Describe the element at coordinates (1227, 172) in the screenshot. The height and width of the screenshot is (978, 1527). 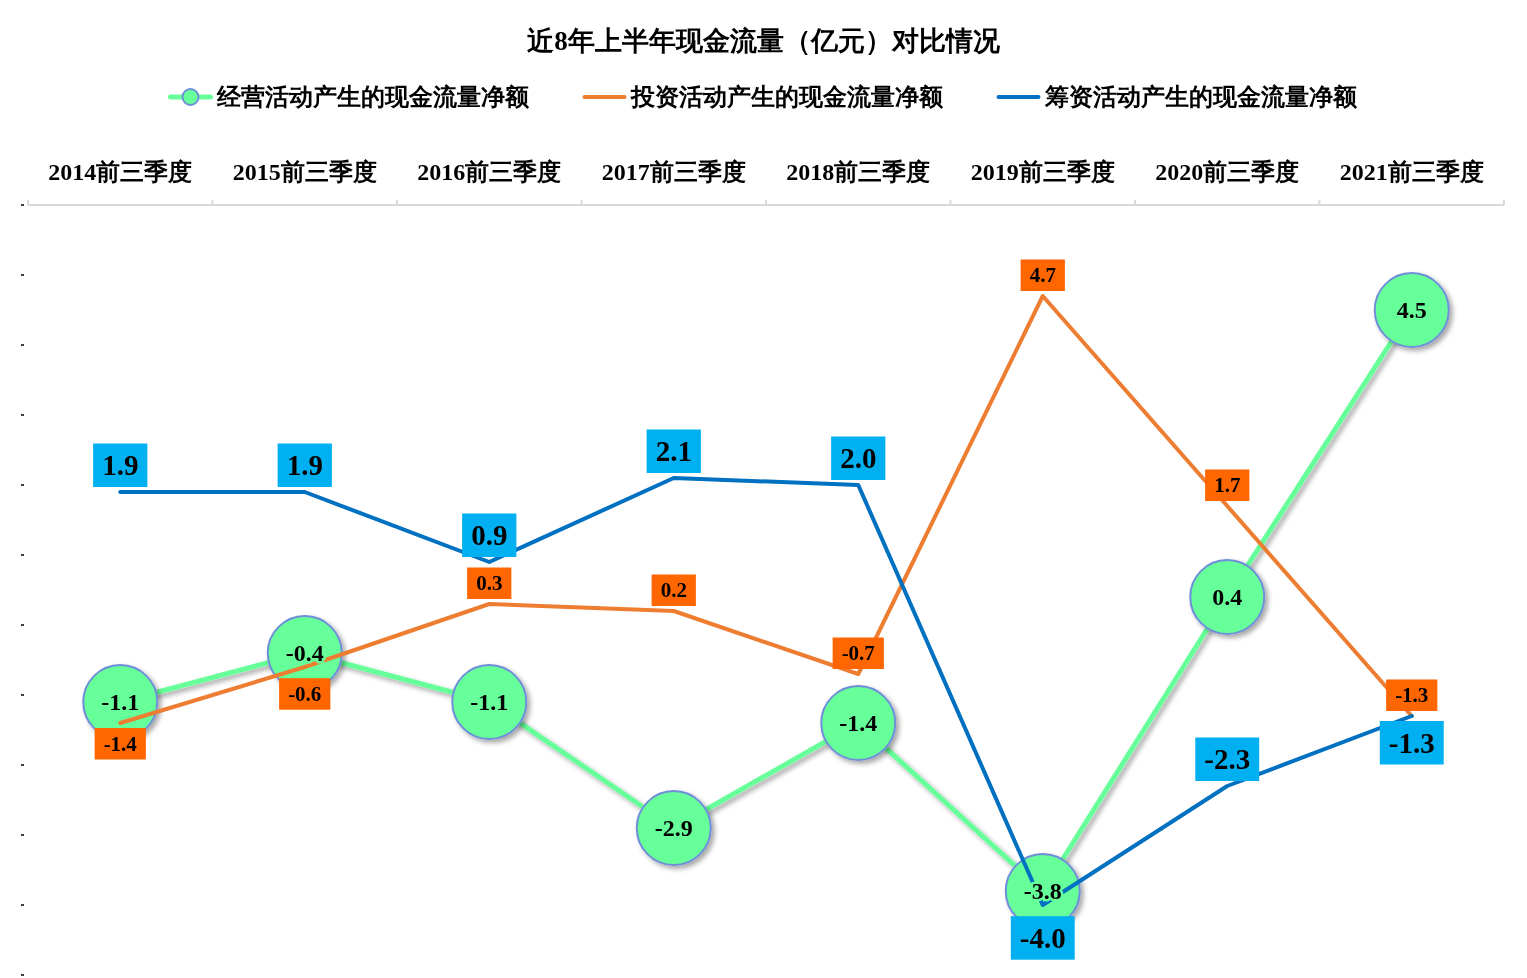
I see `x-tick-label: 2020前三季度` at that location.